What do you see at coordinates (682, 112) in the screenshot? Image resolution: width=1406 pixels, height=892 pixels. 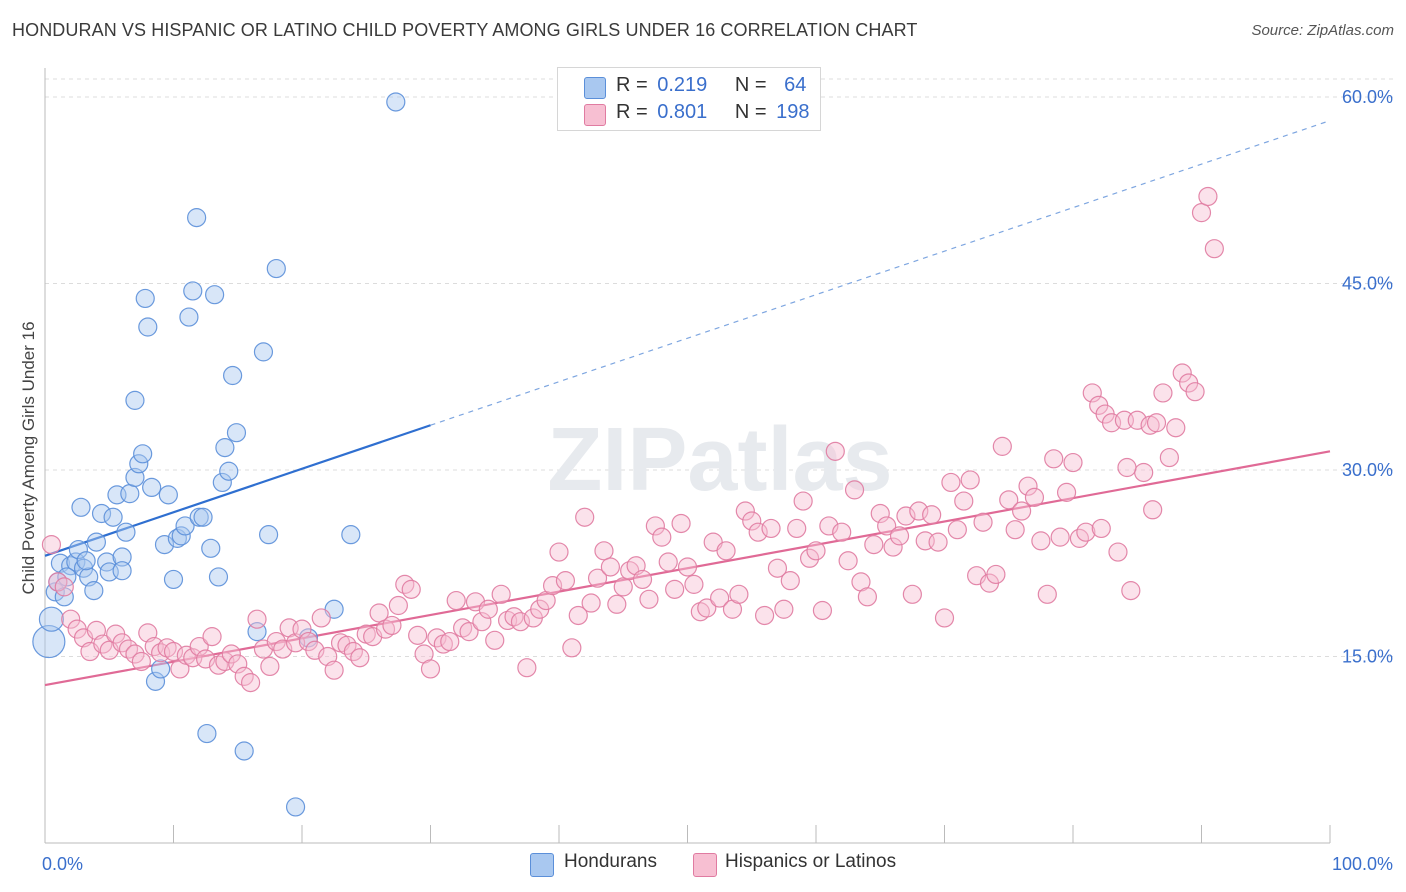 I see `r-value: 0.801` at bounding box center [682, 112].